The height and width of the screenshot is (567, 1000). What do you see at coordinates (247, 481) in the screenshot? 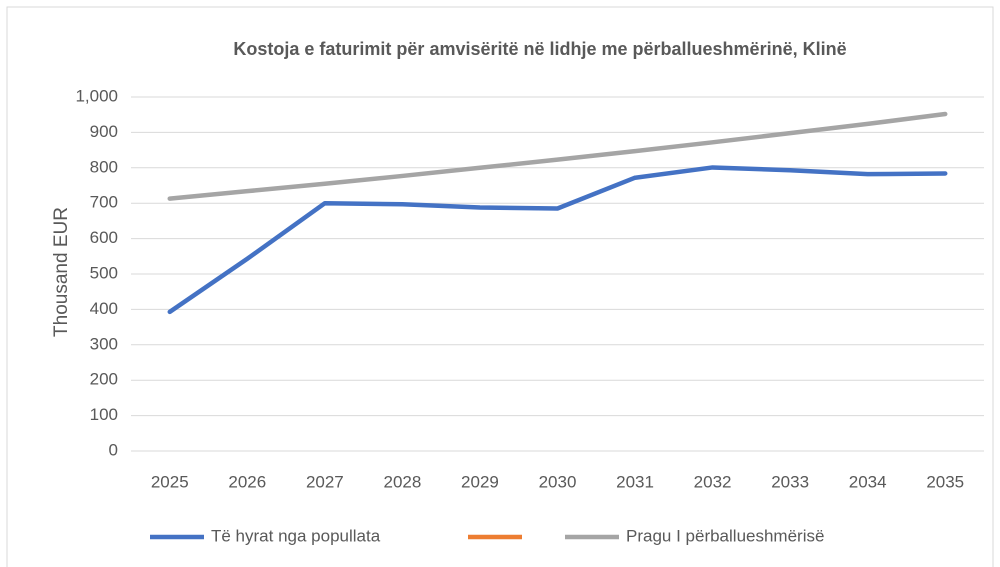
I see `x-tick-label: 2026` at bounding box center [247, 481].